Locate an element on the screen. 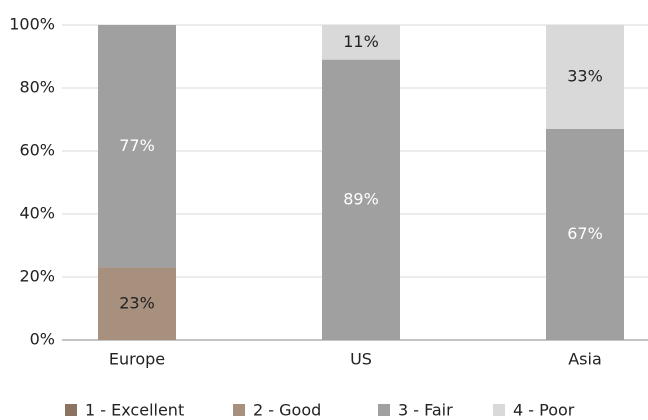 The image size is (648, 420). y-tick-label: 0% is located at coordinates (42, 339).